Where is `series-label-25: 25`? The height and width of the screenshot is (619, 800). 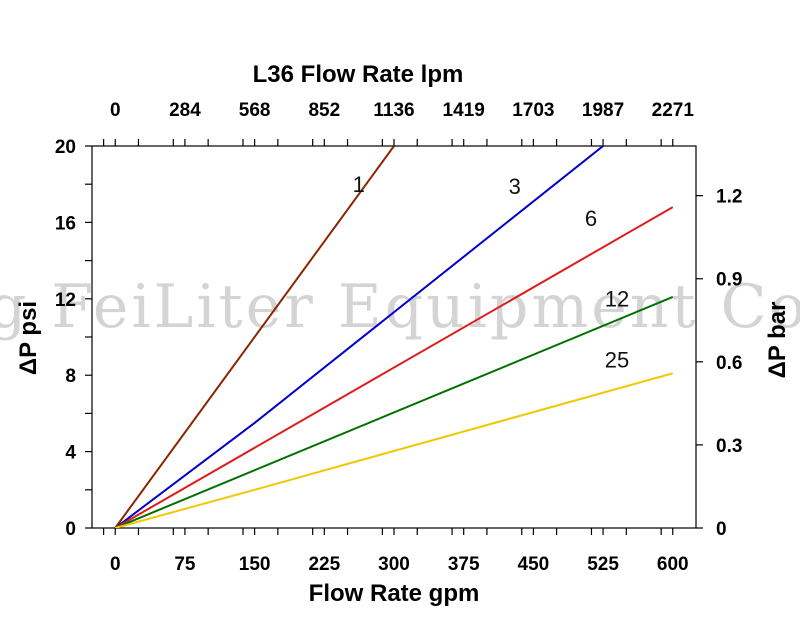
series-label-25: 25 is located at coordinates (617, 360).